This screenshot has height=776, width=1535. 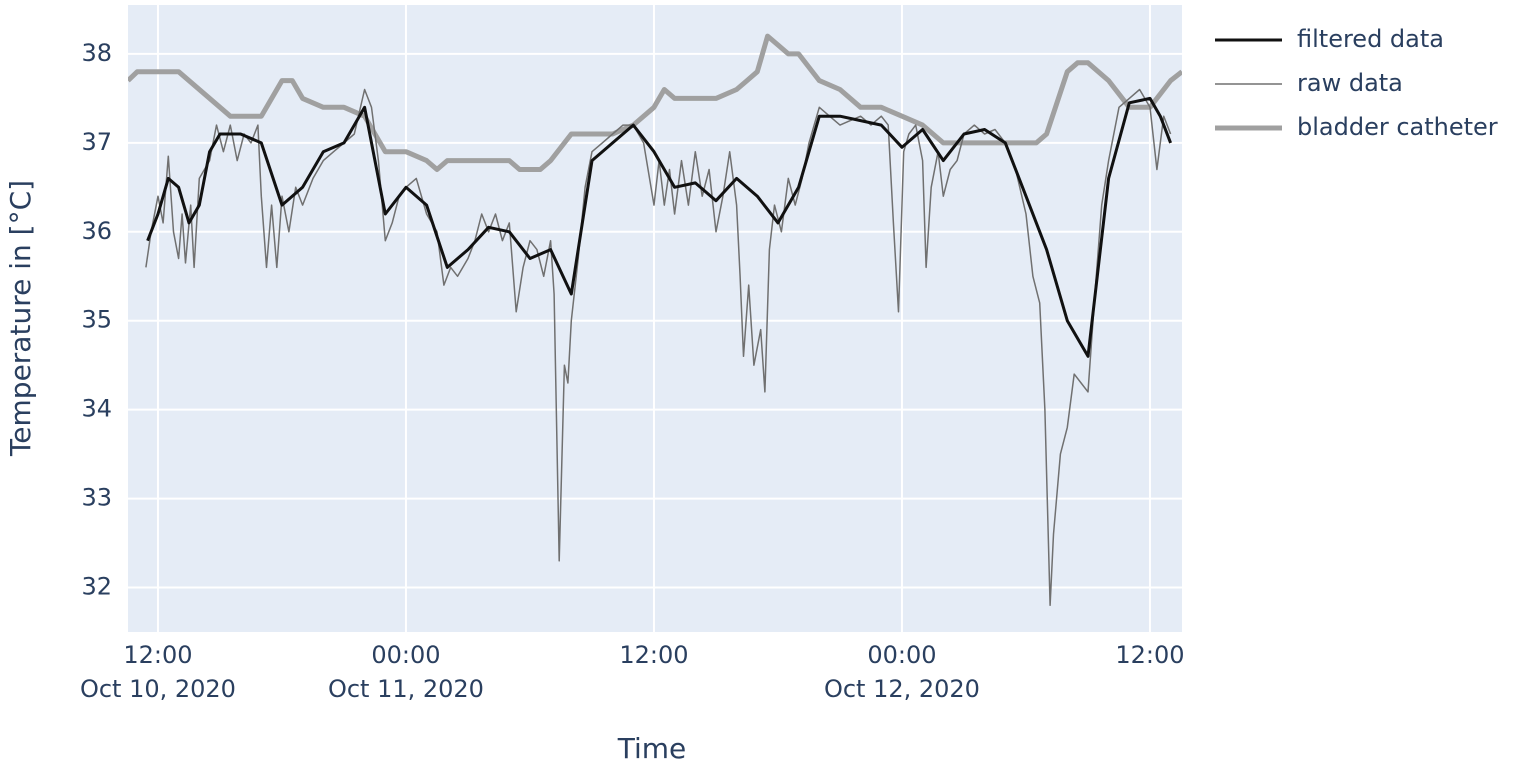 What do you see at coordinates (96, 498) in the screenshot?
I see `y-tick-label: 33` at bounding box center [96, 498].